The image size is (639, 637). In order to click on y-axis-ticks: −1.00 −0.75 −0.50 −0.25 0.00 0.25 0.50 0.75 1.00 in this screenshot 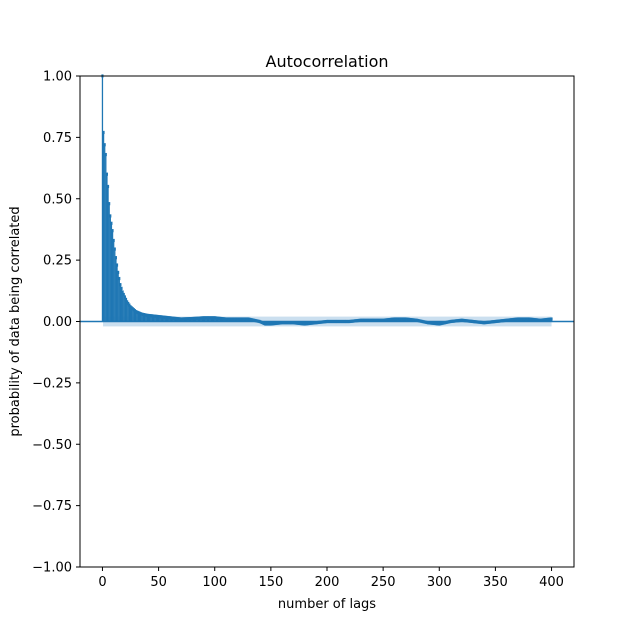, I will do `click(56, 323)`.